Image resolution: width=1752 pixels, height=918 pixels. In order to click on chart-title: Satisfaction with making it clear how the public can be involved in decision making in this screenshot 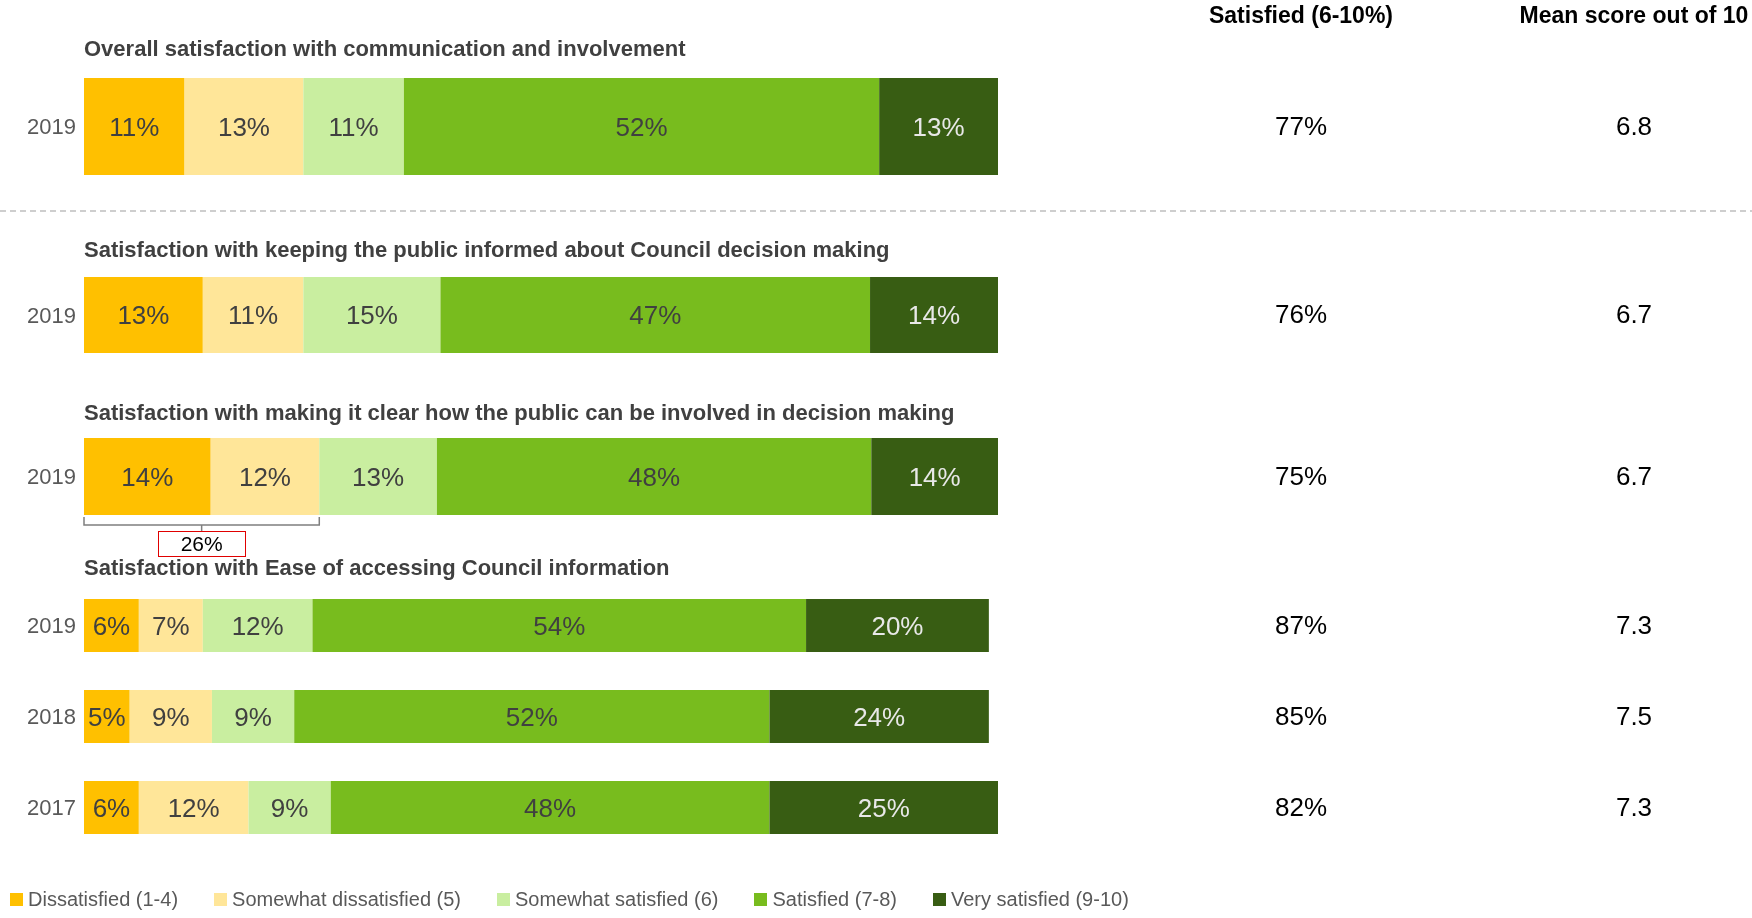, I will do `click(519, 413)`.